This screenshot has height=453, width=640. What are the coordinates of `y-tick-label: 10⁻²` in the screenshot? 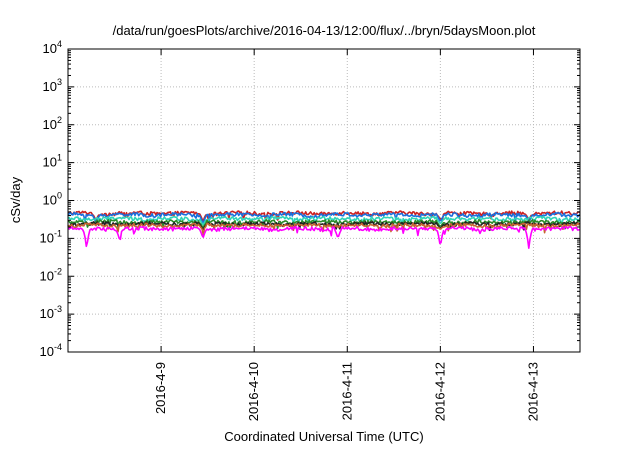 It's located at (51, 274).